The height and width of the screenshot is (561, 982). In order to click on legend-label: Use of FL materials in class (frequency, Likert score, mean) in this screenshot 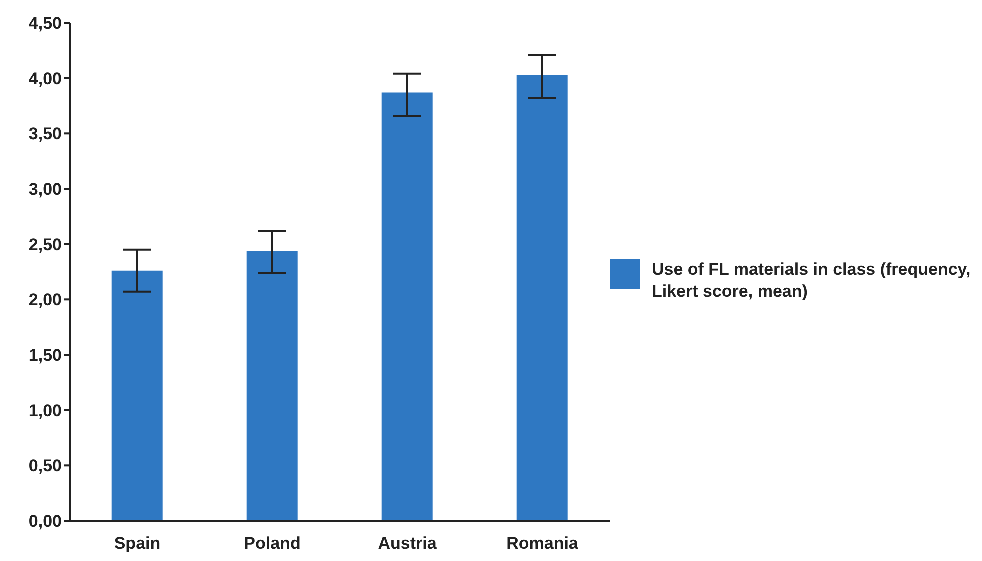, I will do `click(812, 280)`.